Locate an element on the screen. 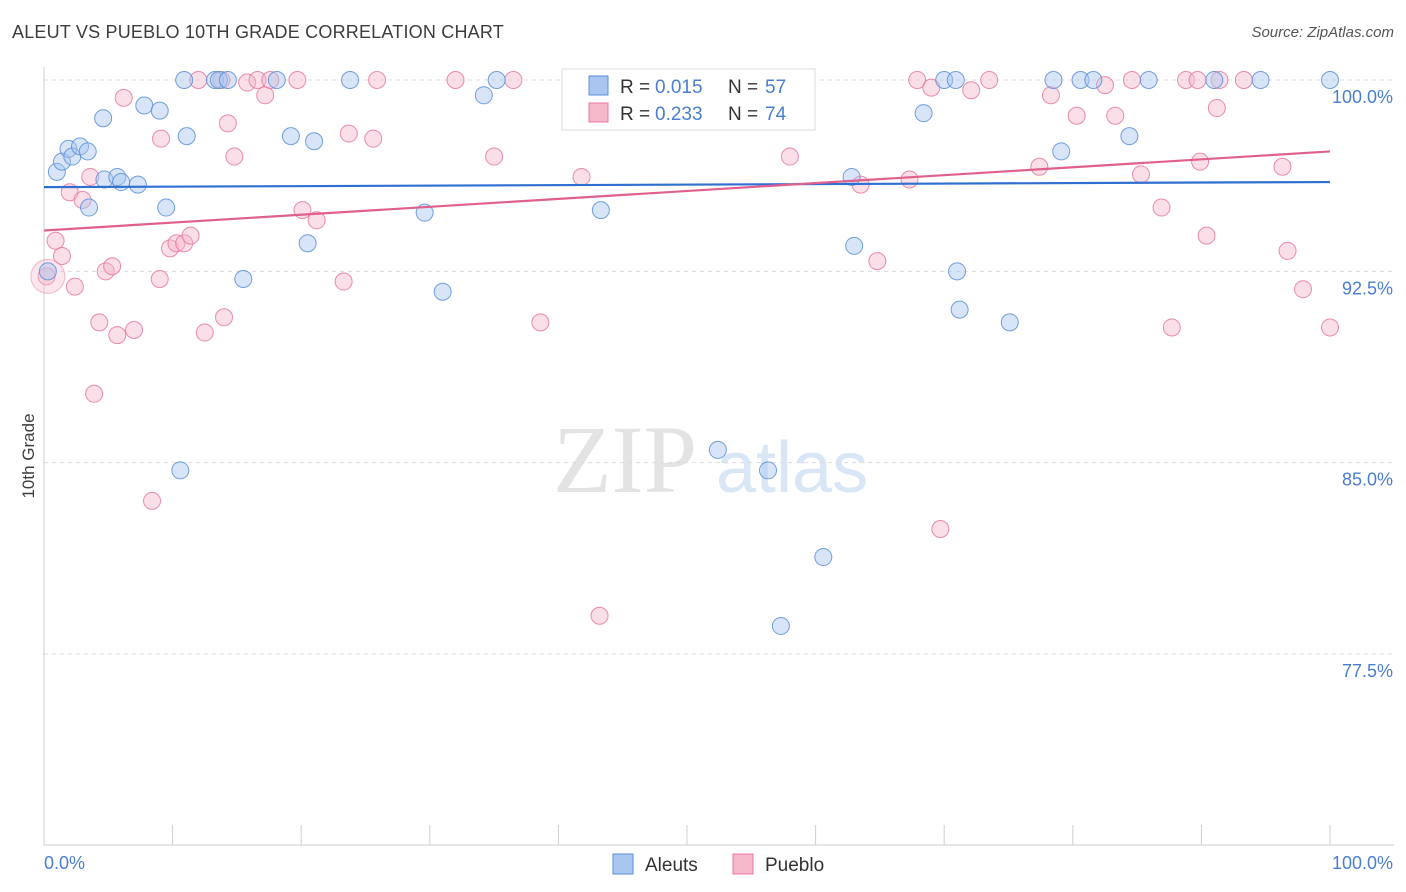  legend-aleuts-swatch is located at coordinates (623, 864).